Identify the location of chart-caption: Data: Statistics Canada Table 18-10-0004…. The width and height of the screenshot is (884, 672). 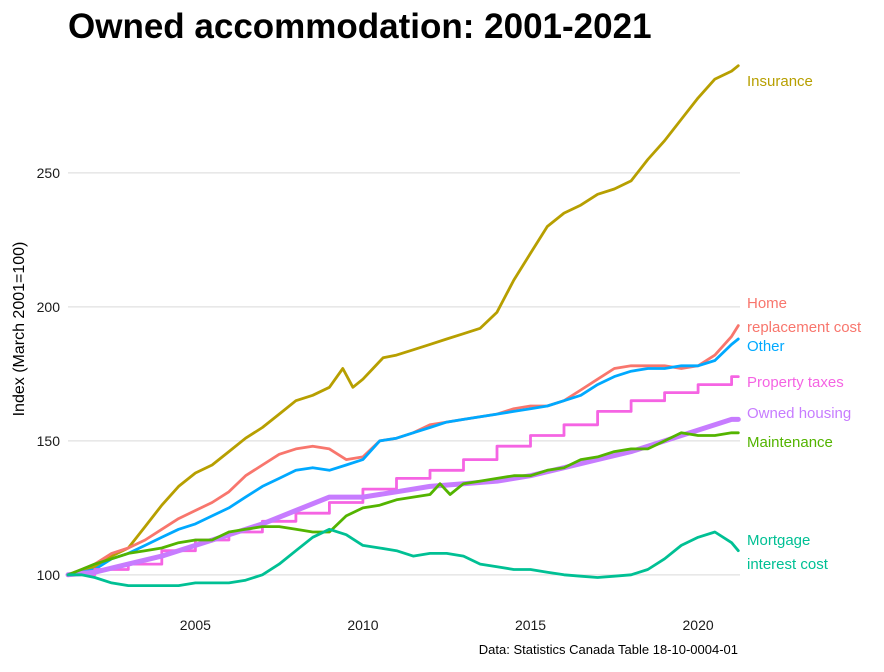
(608, 649).